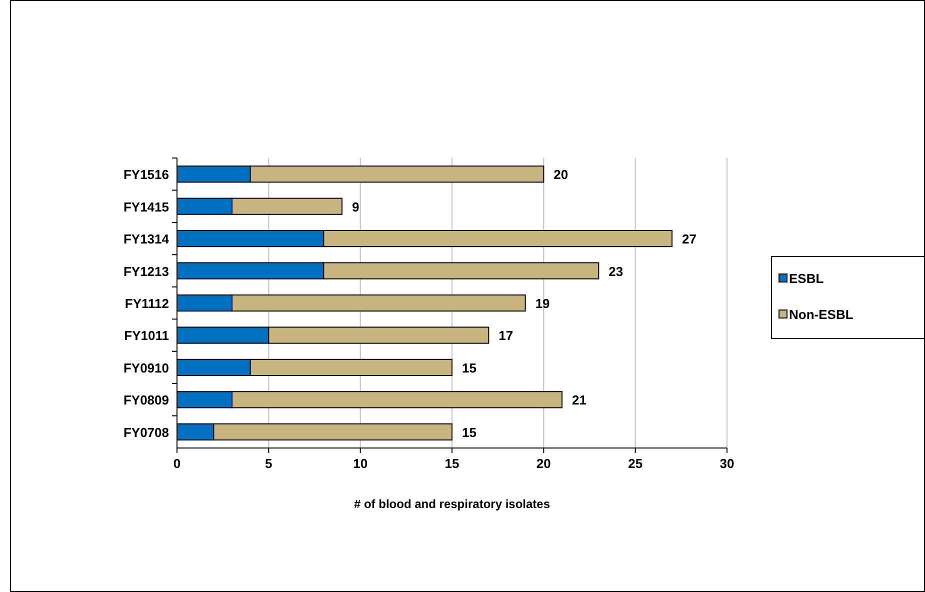  I want to click on y-tick-label: FY0708, so click(146, 432).